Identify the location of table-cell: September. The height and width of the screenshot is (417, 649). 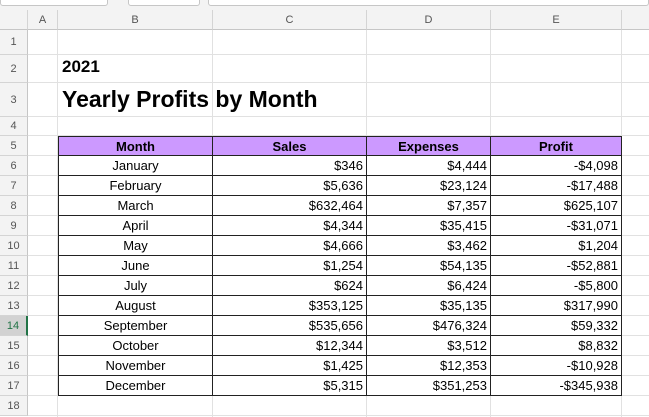
(135, 326).